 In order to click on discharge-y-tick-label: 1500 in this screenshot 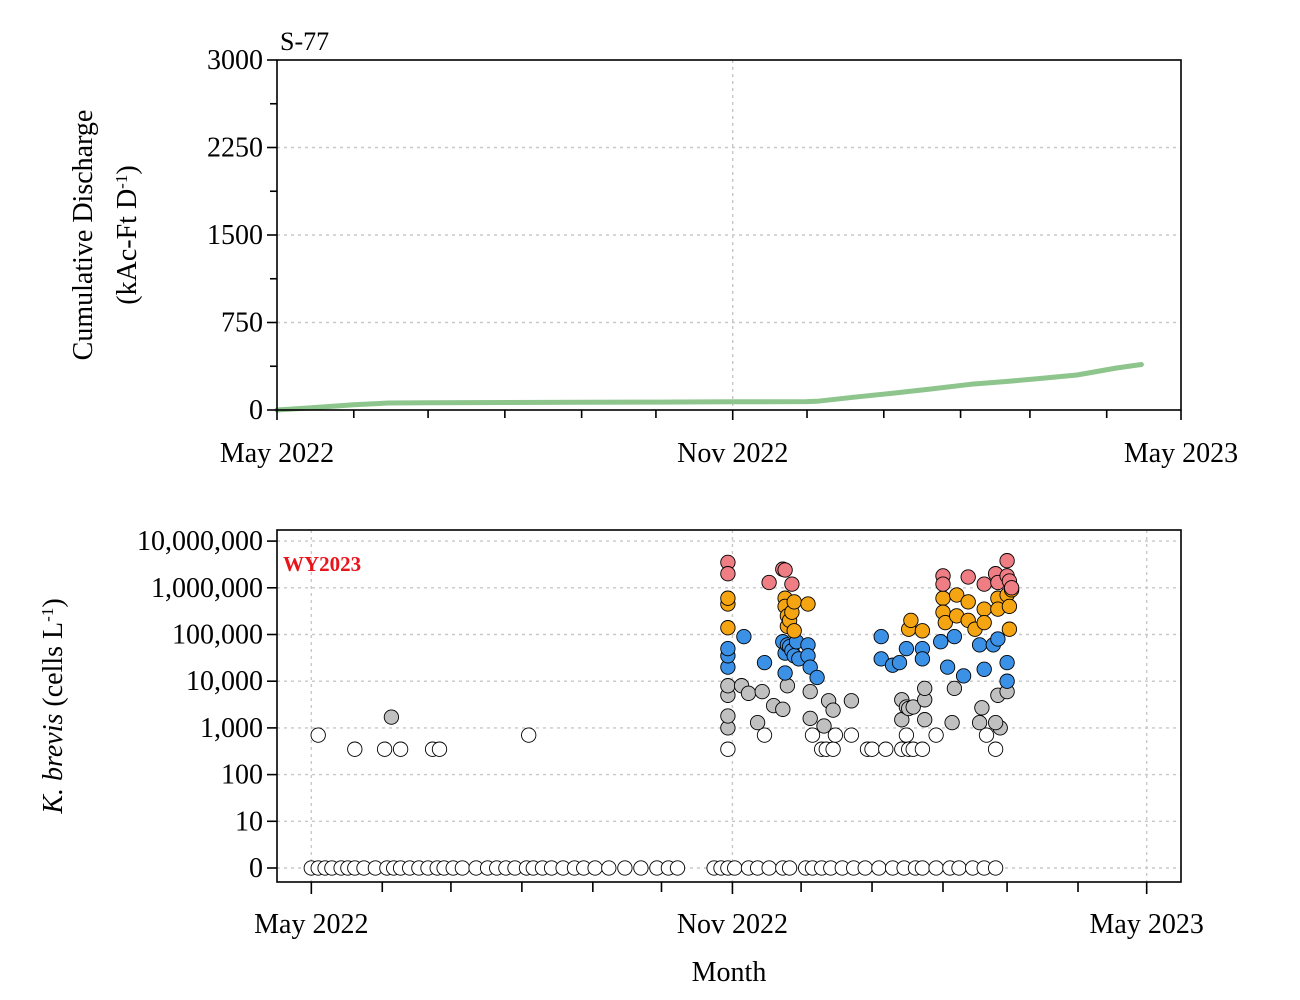, I will do `click(235, 235)`.